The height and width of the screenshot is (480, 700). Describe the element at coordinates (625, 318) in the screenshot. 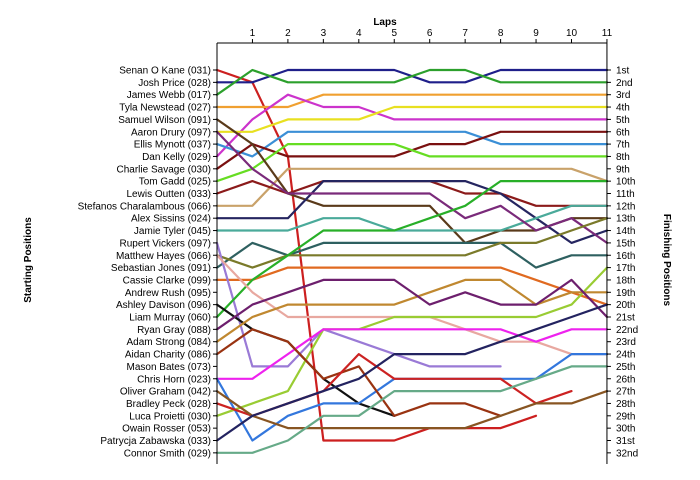

I see `finishing-position-label: 21st` at that location.